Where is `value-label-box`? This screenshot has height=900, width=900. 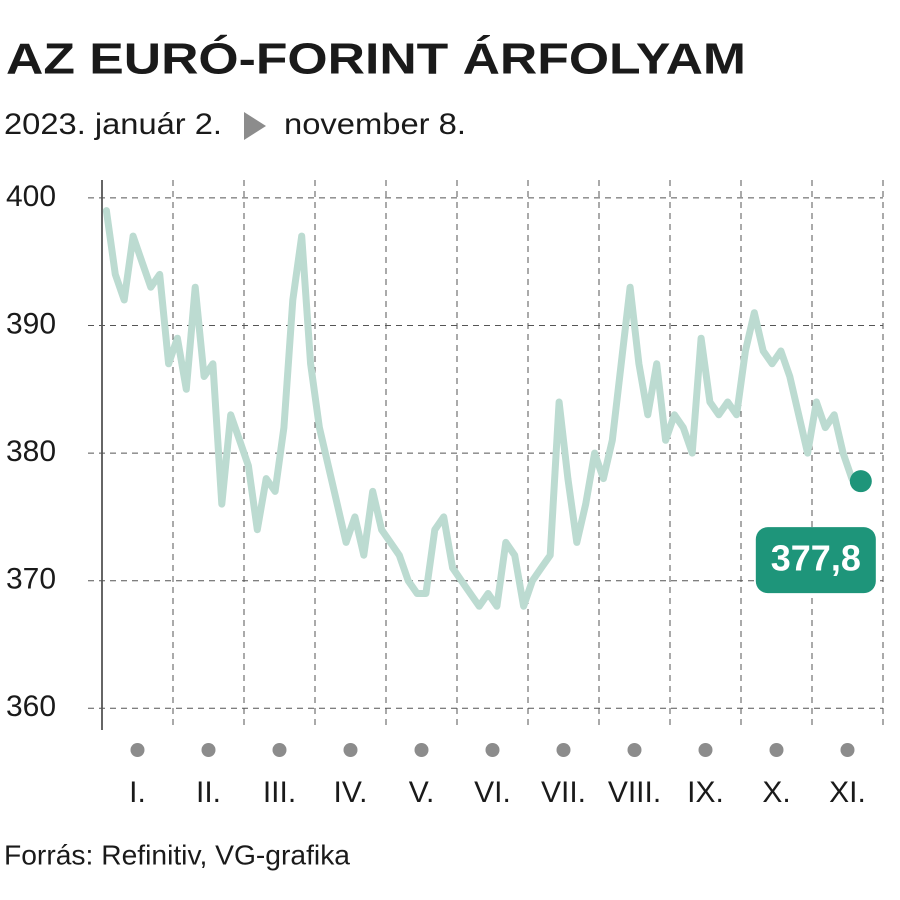
value-label-box is located at coordinates (815, 560).